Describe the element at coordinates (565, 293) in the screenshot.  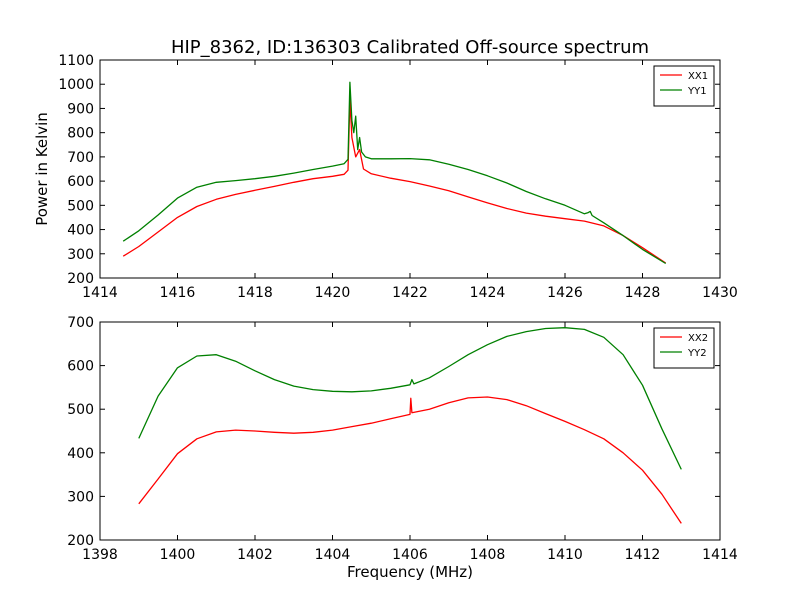
I see `x-tick-label: 1426` at that location.